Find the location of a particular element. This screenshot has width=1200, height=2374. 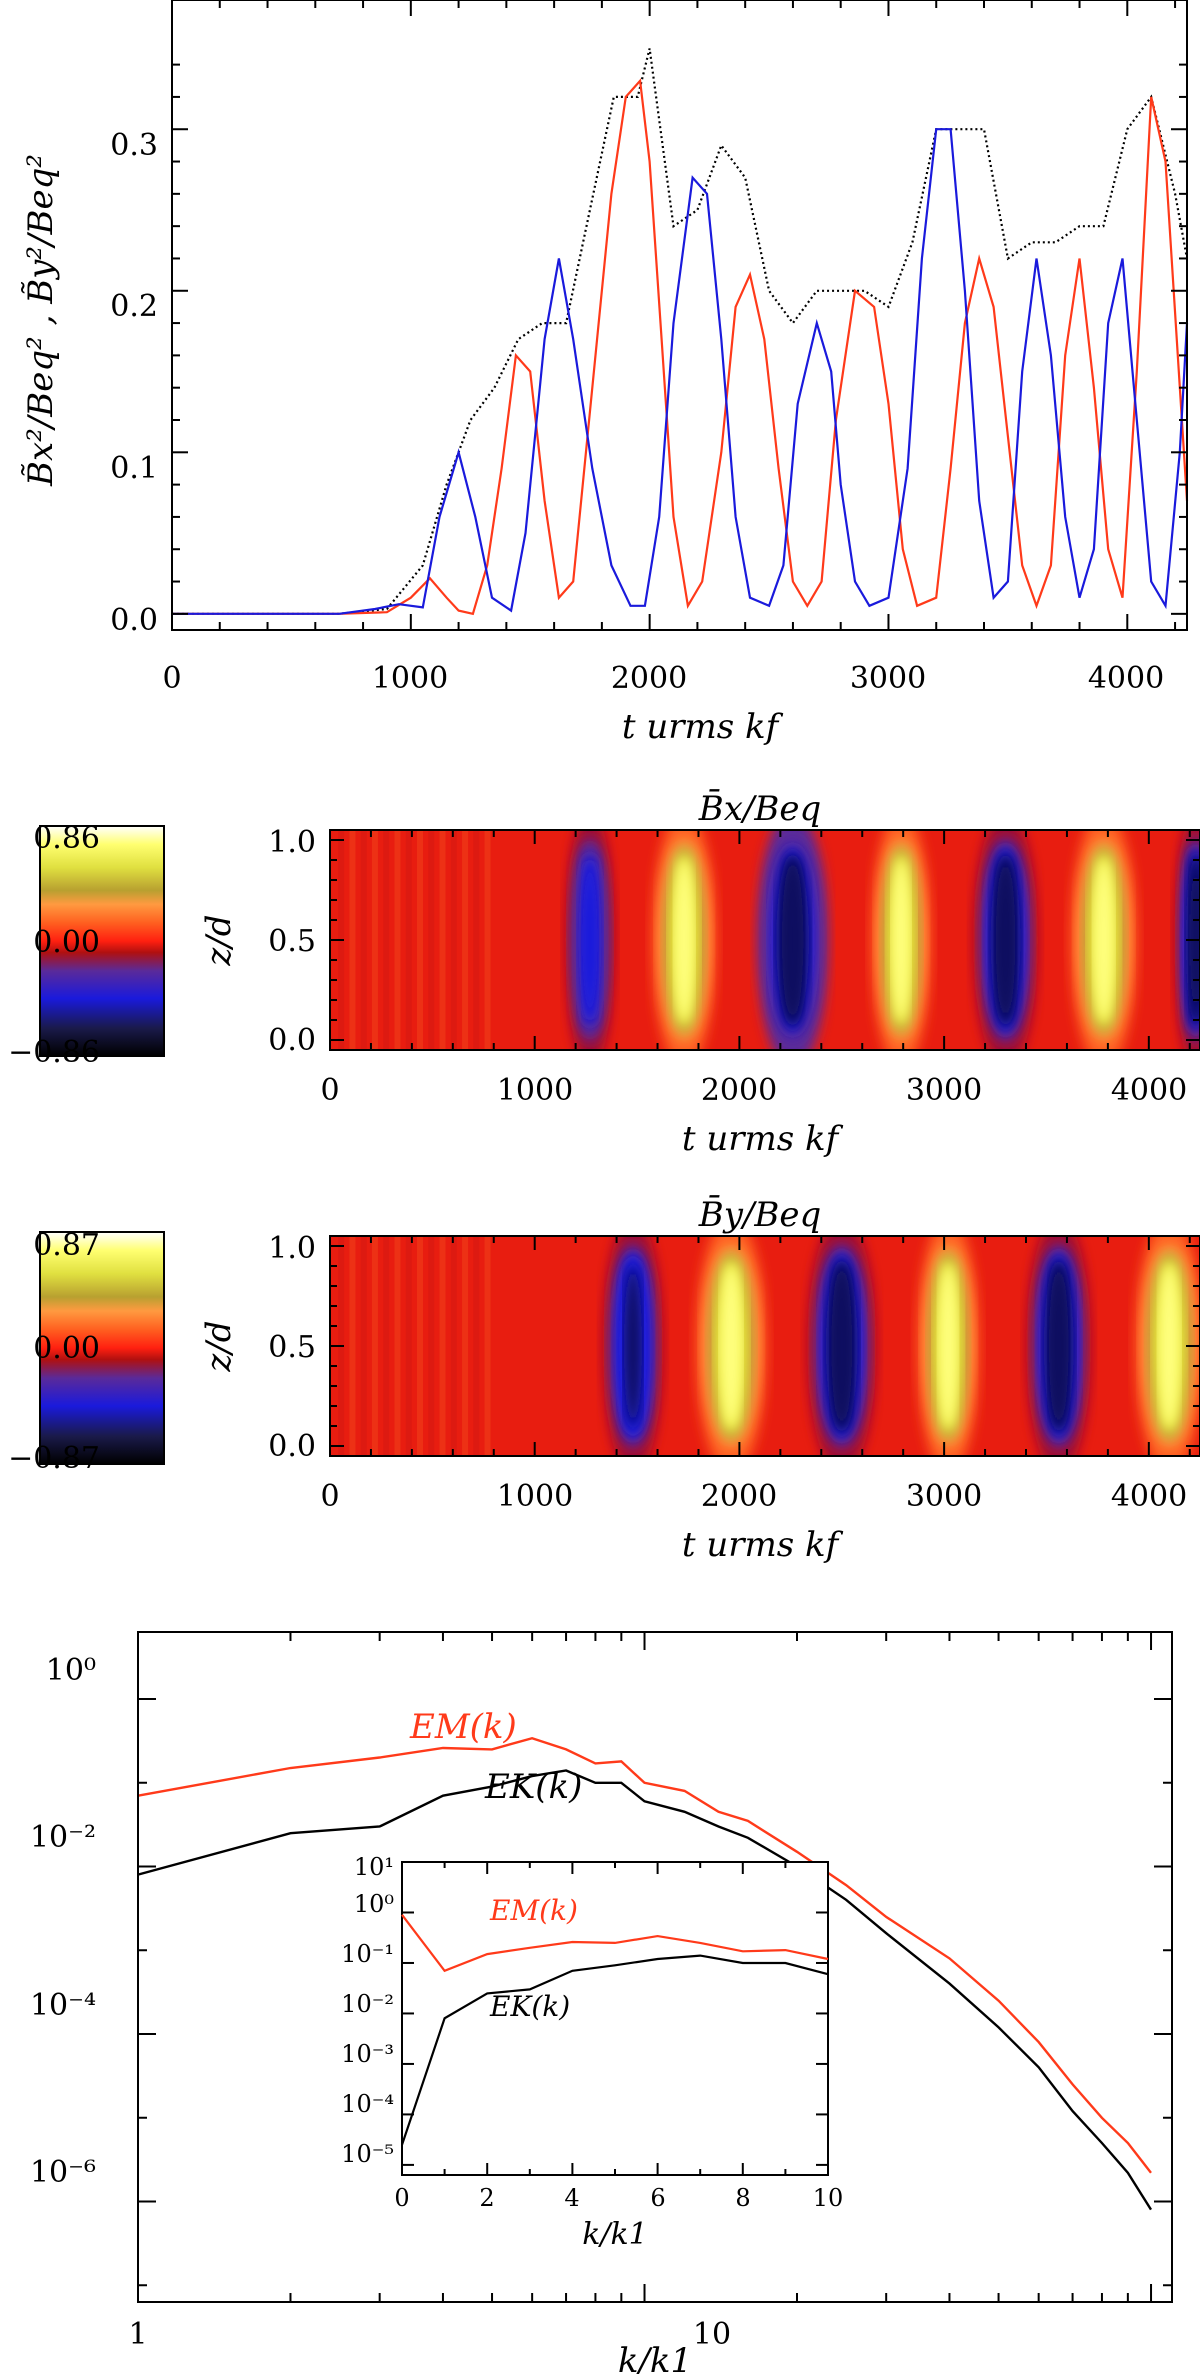

inset-em-label: EM(k) is located at coordinates (533, 1910).